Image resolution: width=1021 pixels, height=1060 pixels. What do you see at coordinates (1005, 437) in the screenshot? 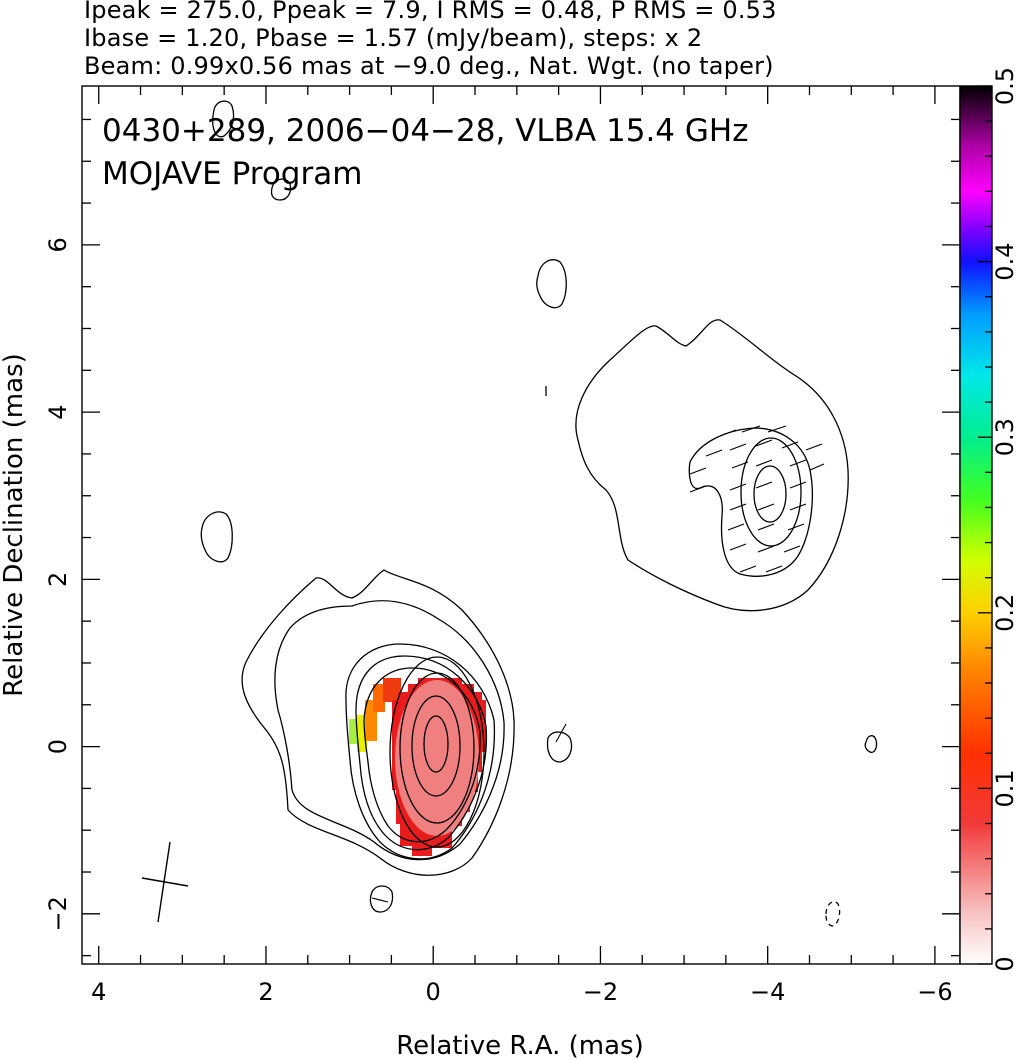
I see `colorbar-tick-label: 0.3` at bounding box center [1005, 437].